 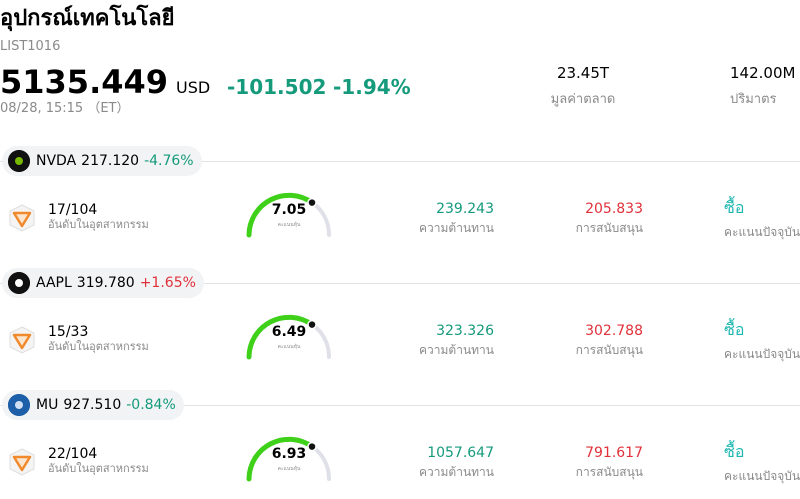 I want to click on stock-pill: AAPL 319.780 +1.65%, so click(x=103, y=283).